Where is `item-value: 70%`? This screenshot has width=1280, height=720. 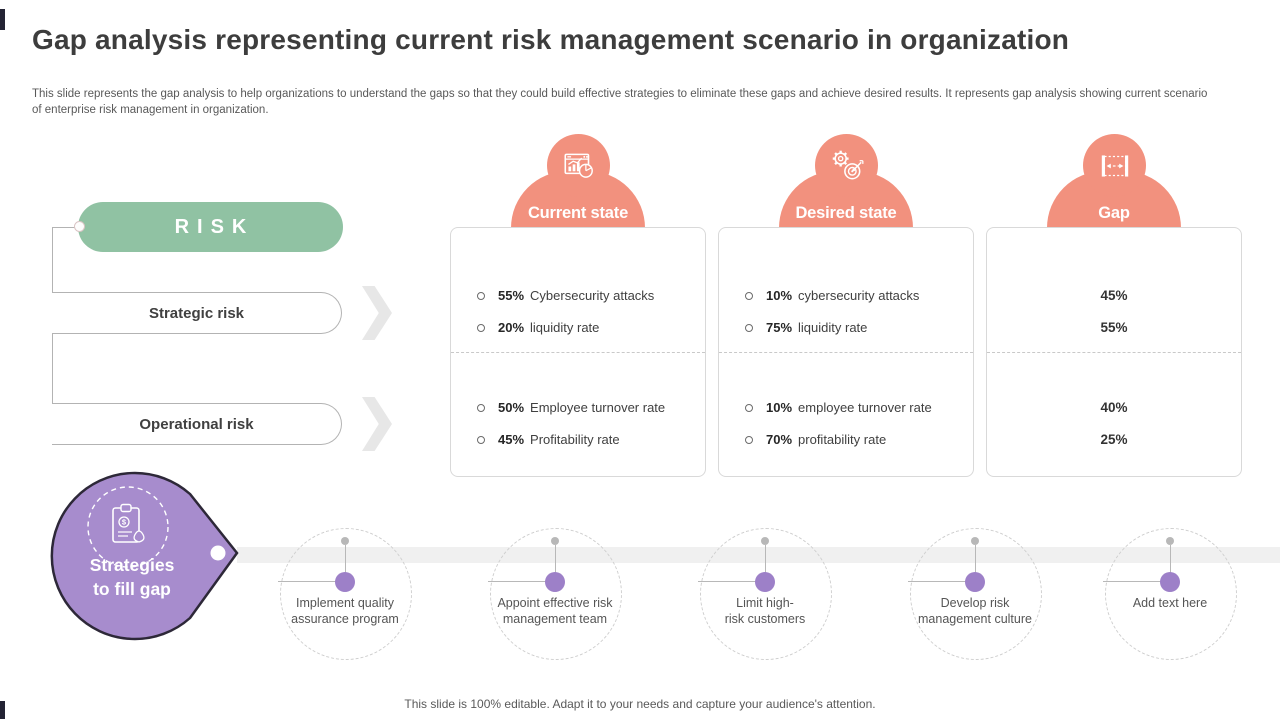 item-value: 70% is located at coordinates (779, 439).